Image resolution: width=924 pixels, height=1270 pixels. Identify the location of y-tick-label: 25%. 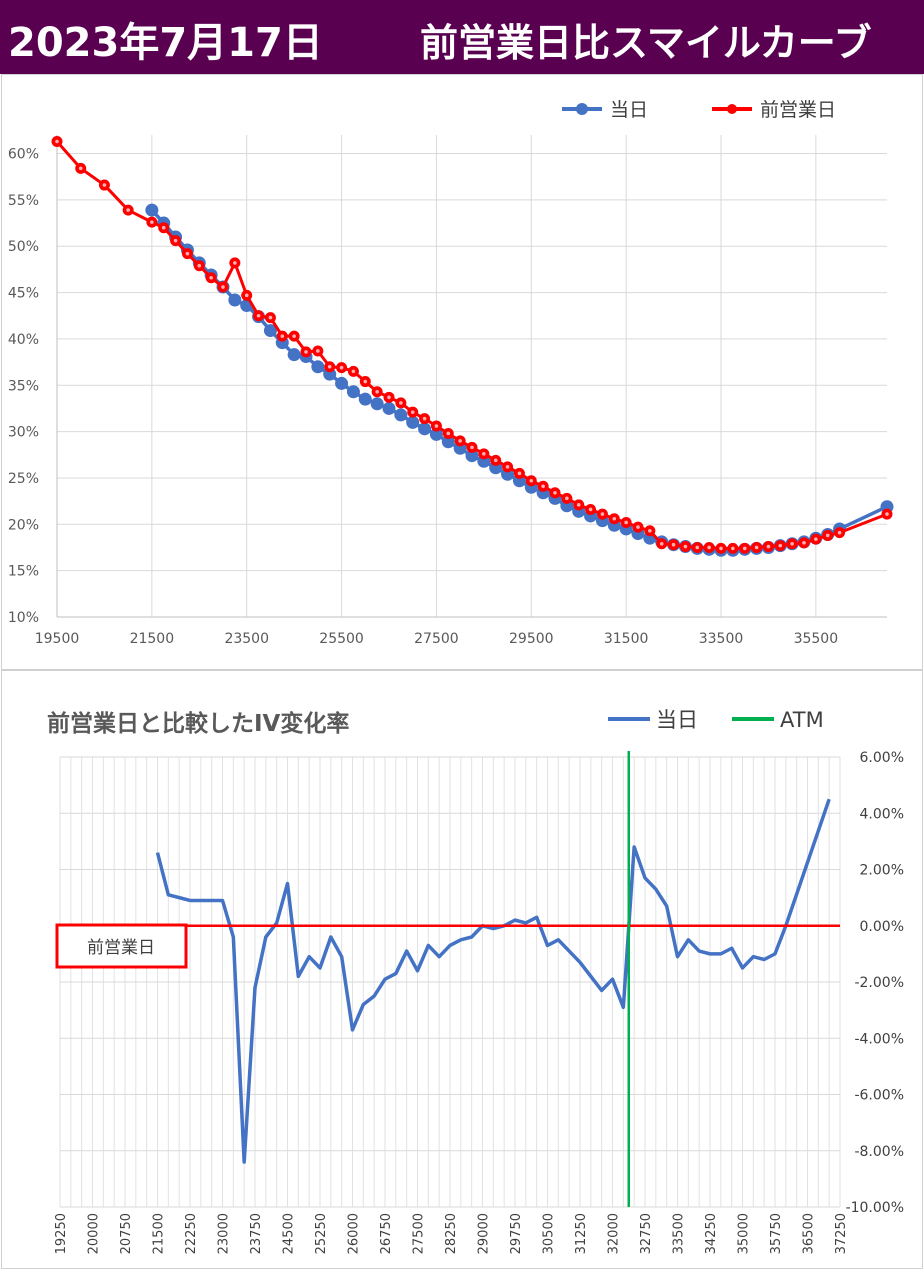
(23, 479).